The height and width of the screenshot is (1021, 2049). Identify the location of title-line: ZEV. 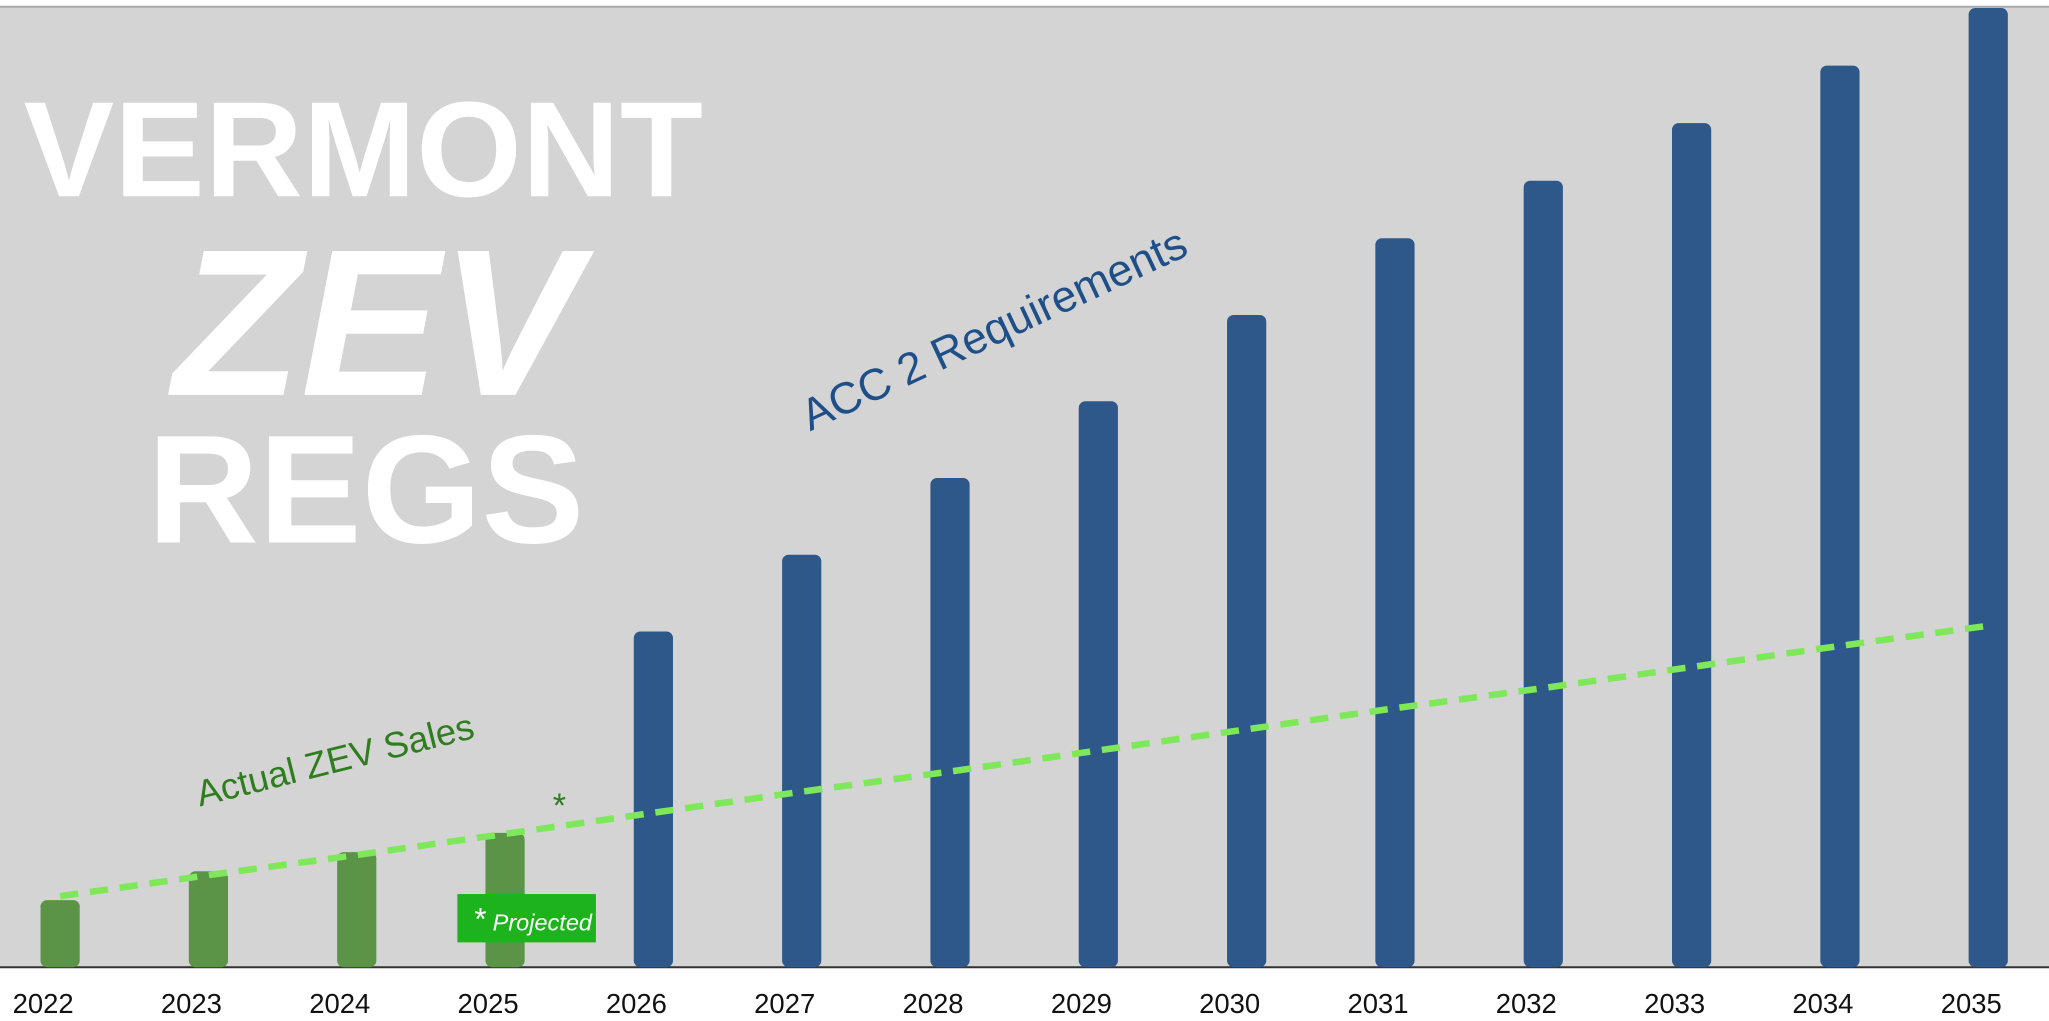
(381, 323).